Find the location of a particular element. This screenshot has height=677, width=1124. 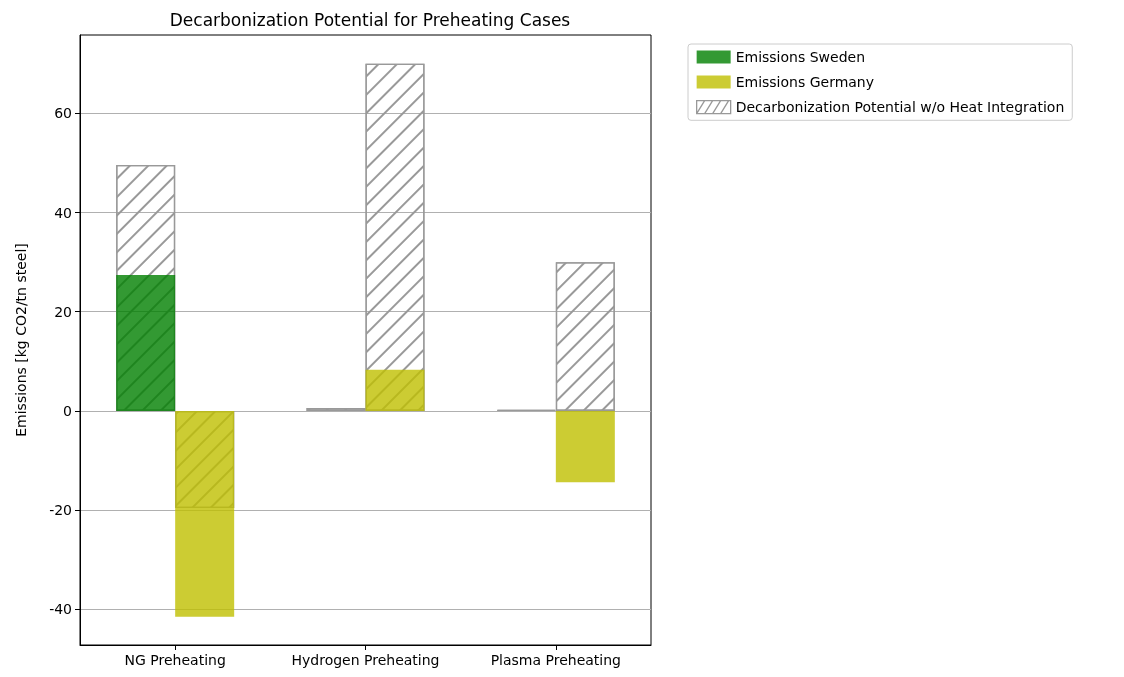

y-tick-label: 20 is located at coordinates (63, 311).